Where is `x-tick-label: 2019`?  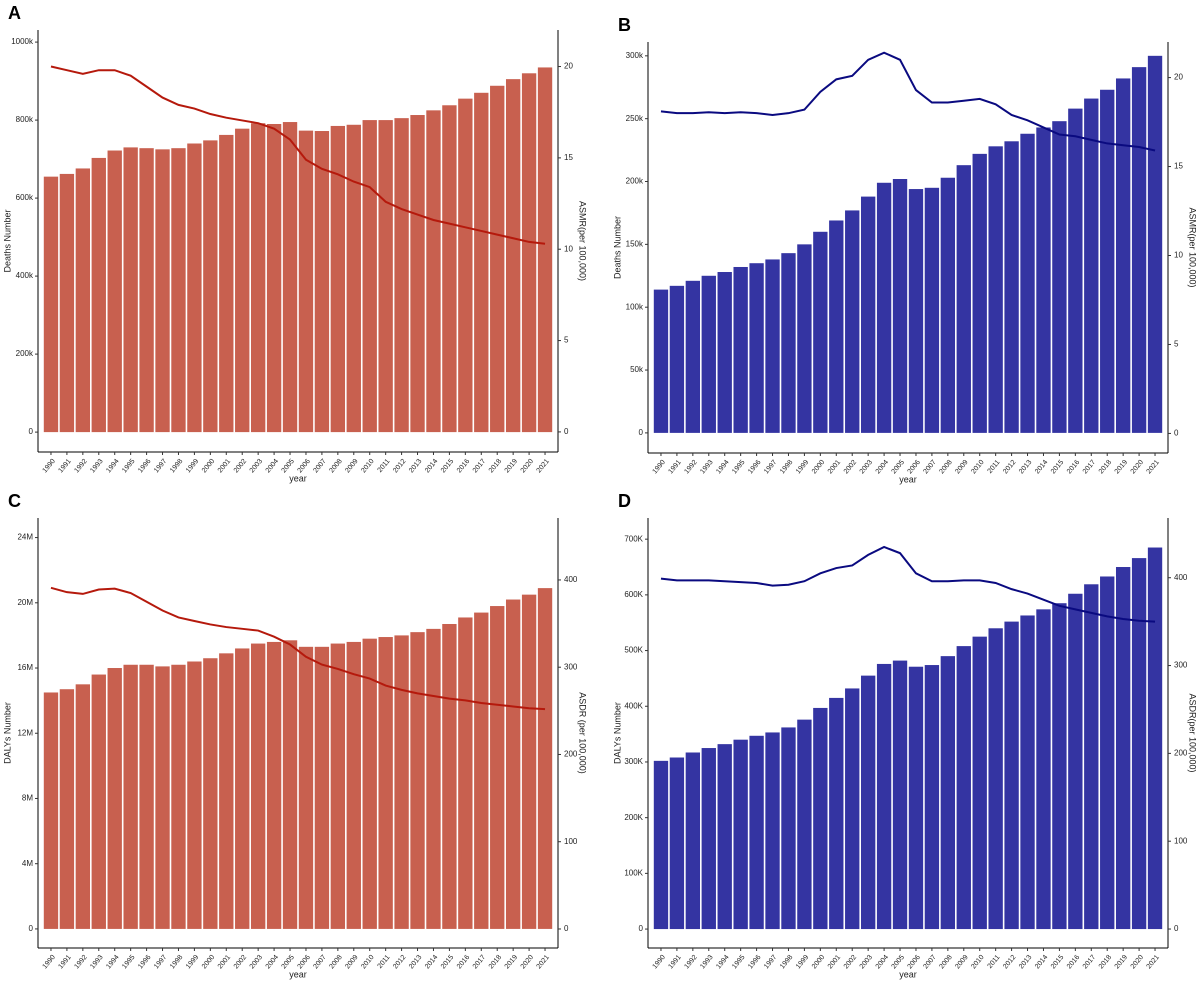 x-tick-label: 2019 is located at coordinates (1121, 467).